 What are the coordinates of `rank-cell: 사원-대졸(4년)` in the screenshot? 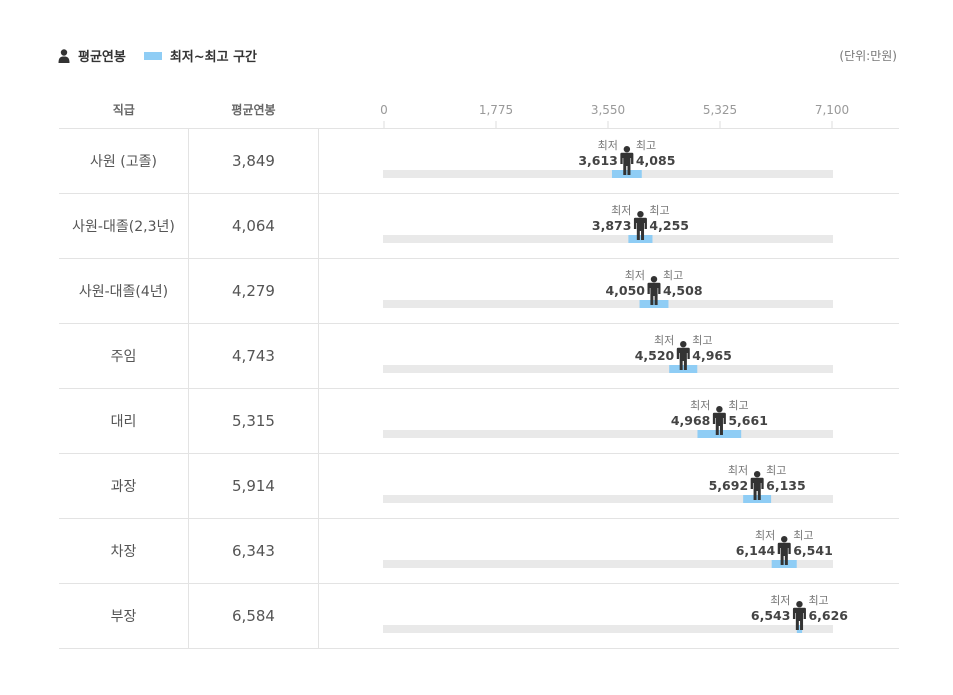 It's located at (124, 291).